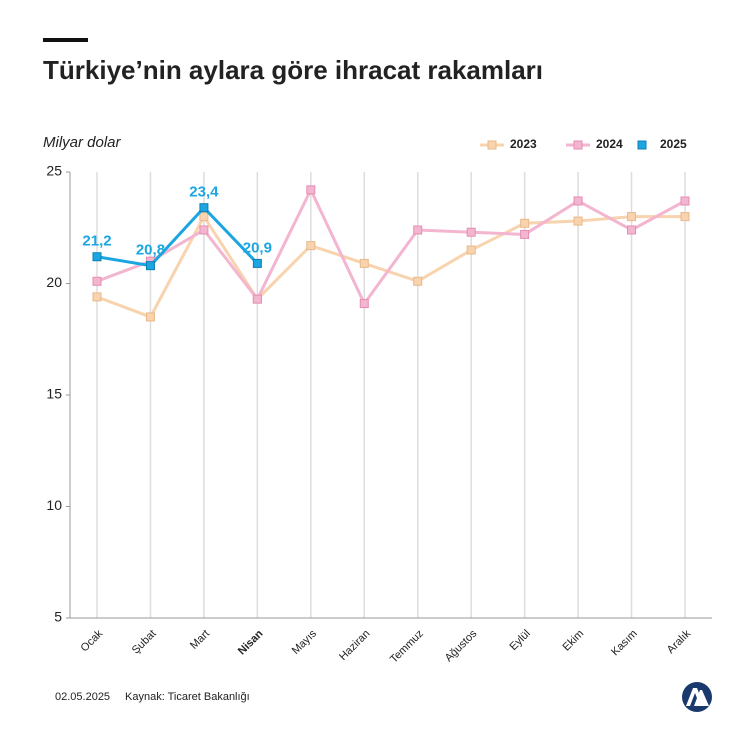 The image size is (750, 731). What do you see at coordinates (523, 144) in the screenshot?
I see `legend-label: 2023` at bounding box center [523, 144].